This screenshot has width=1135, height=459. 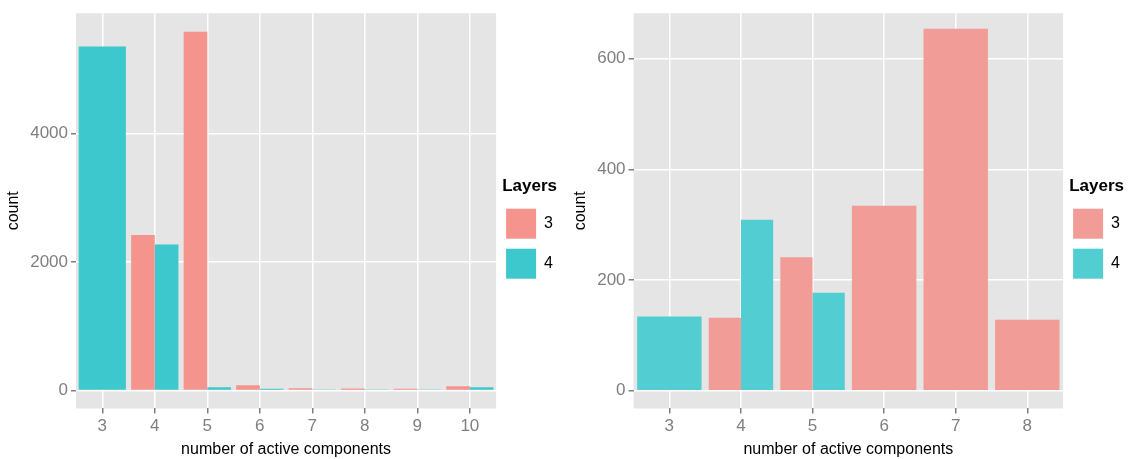 What do you see at coordinates (417, 426) in the screenshot?
I see `x-tick-label: 9` at bounding box center [417, 426].